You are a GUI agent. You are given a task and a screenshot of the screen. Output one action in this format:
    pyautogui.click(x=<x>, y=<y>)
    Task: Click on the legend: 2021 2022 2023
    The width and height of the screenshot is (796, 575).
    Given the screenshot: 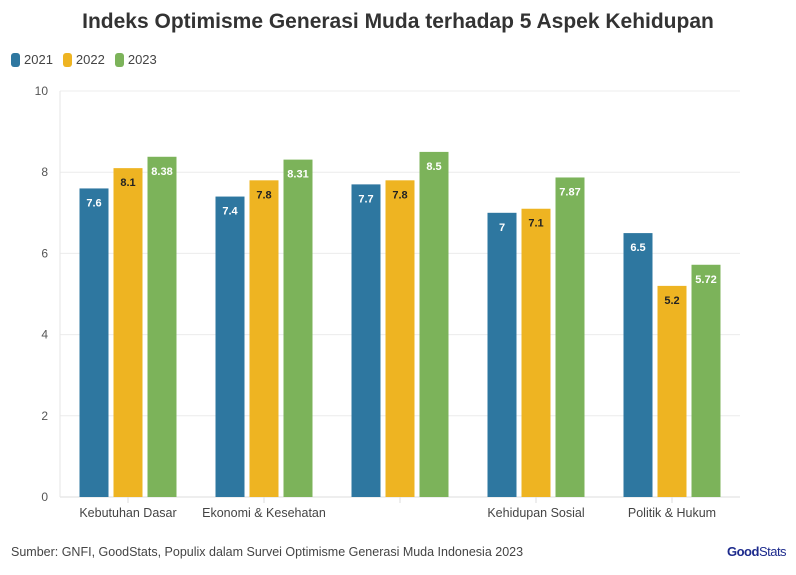 What is the action you would take?
    pyautogui.click(x=84, y=59)
    